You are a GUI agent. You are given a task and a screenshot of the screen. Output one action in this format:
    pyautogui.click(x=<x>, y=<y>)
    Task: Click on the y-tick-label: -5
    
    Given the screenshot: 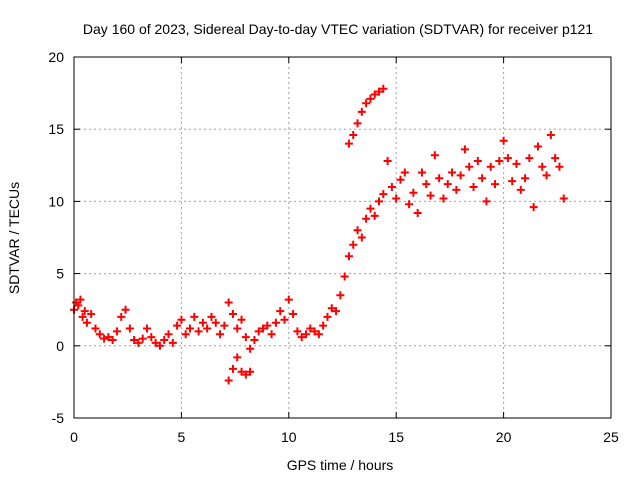 What is the action you would take?
    pyautogui.click(x=58, y=418)
    